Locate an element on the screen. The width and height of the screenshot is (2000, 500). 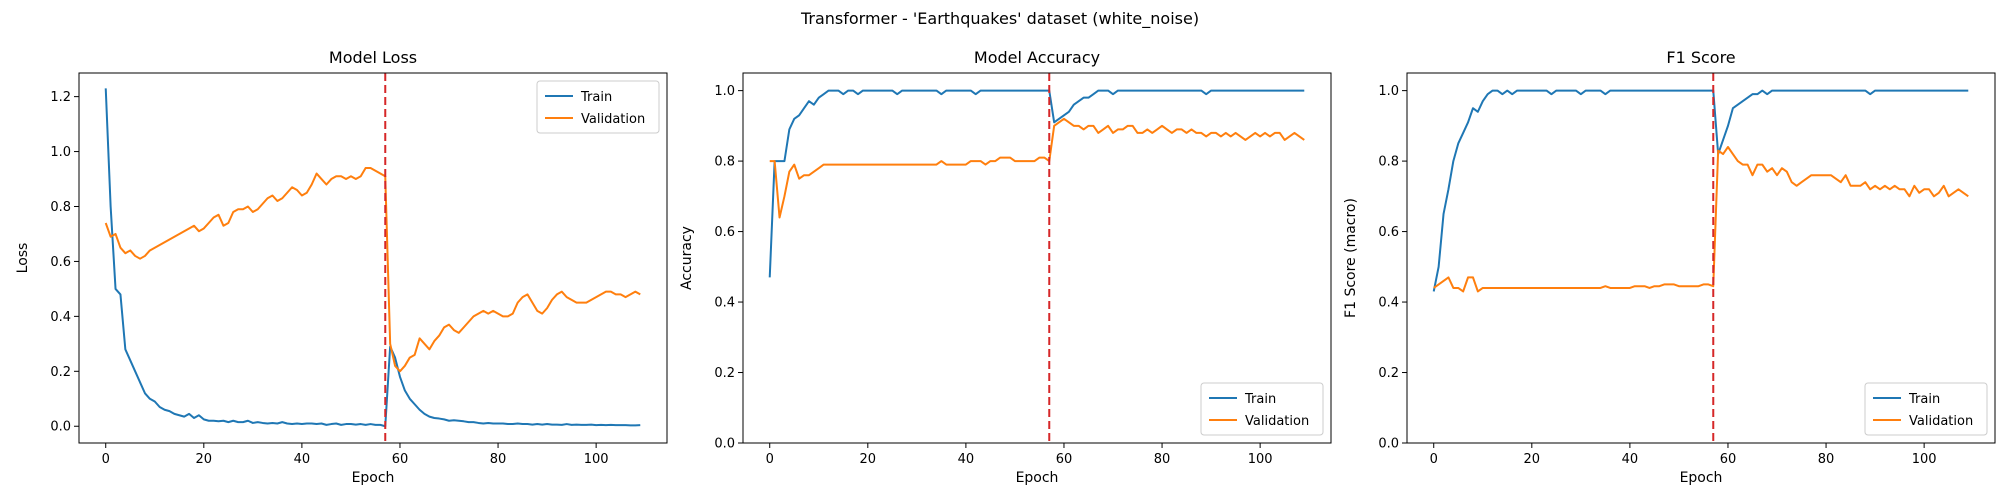
y-axis-label: Accuracy is located at coordinates (687, 258).